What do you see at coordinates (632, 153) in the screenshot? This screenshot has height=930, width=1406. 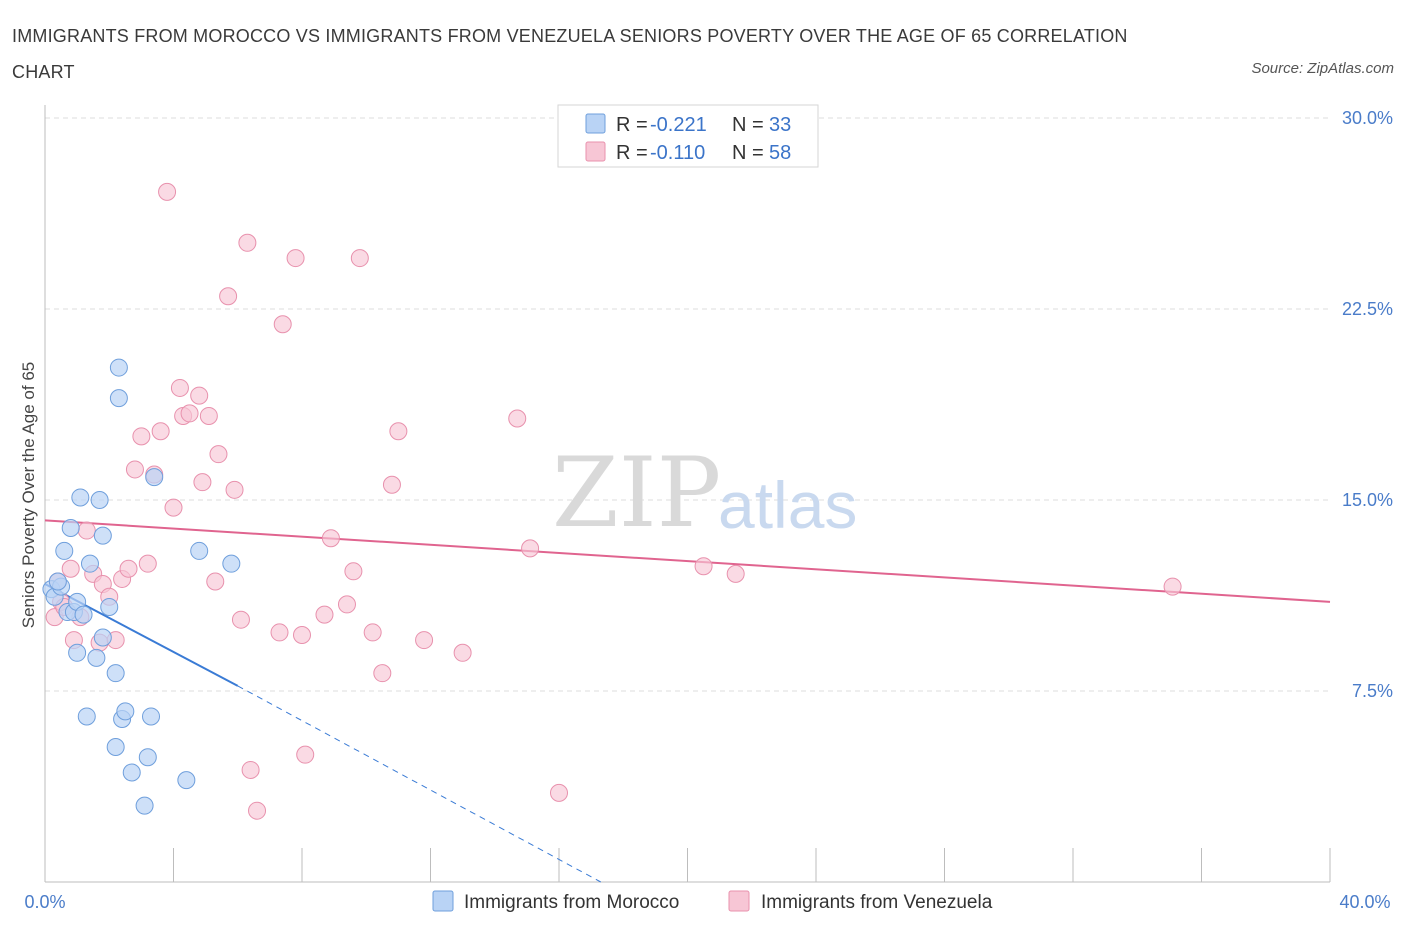 I see `legend-r-label-venezuela: R =` at bounding box center [632, 153].